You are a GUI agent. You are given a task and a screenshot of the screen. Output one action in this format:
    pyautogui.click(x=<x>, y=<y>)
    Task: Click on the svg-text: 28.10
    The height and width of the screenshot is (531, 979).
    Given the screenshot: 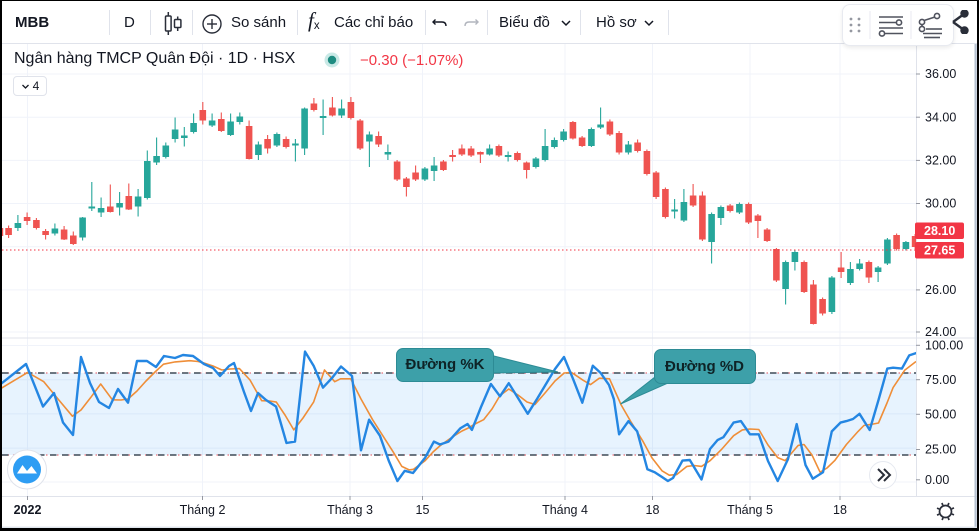 What is the action you would take?
    pyautogui.click(x=939, y=231)
    